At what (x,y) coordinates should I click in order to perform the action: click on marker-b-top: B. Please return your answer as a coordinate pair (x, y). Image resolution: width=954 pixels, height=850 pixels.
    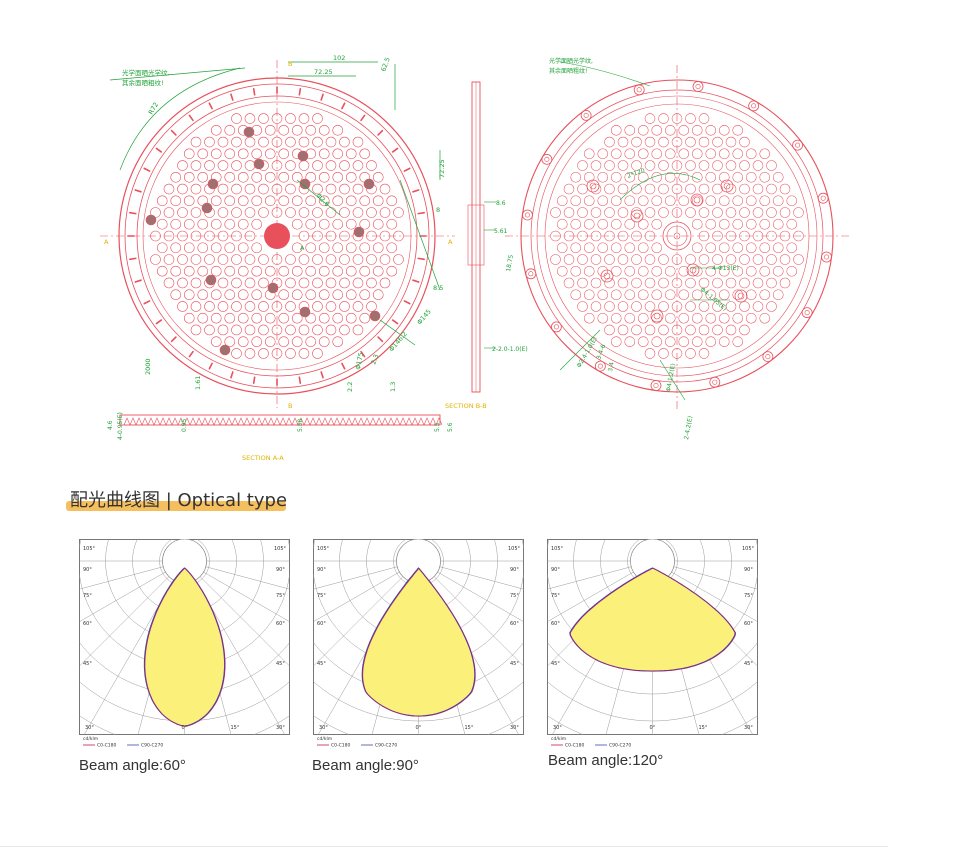
    Looking at the image, I should click on (290, 64).